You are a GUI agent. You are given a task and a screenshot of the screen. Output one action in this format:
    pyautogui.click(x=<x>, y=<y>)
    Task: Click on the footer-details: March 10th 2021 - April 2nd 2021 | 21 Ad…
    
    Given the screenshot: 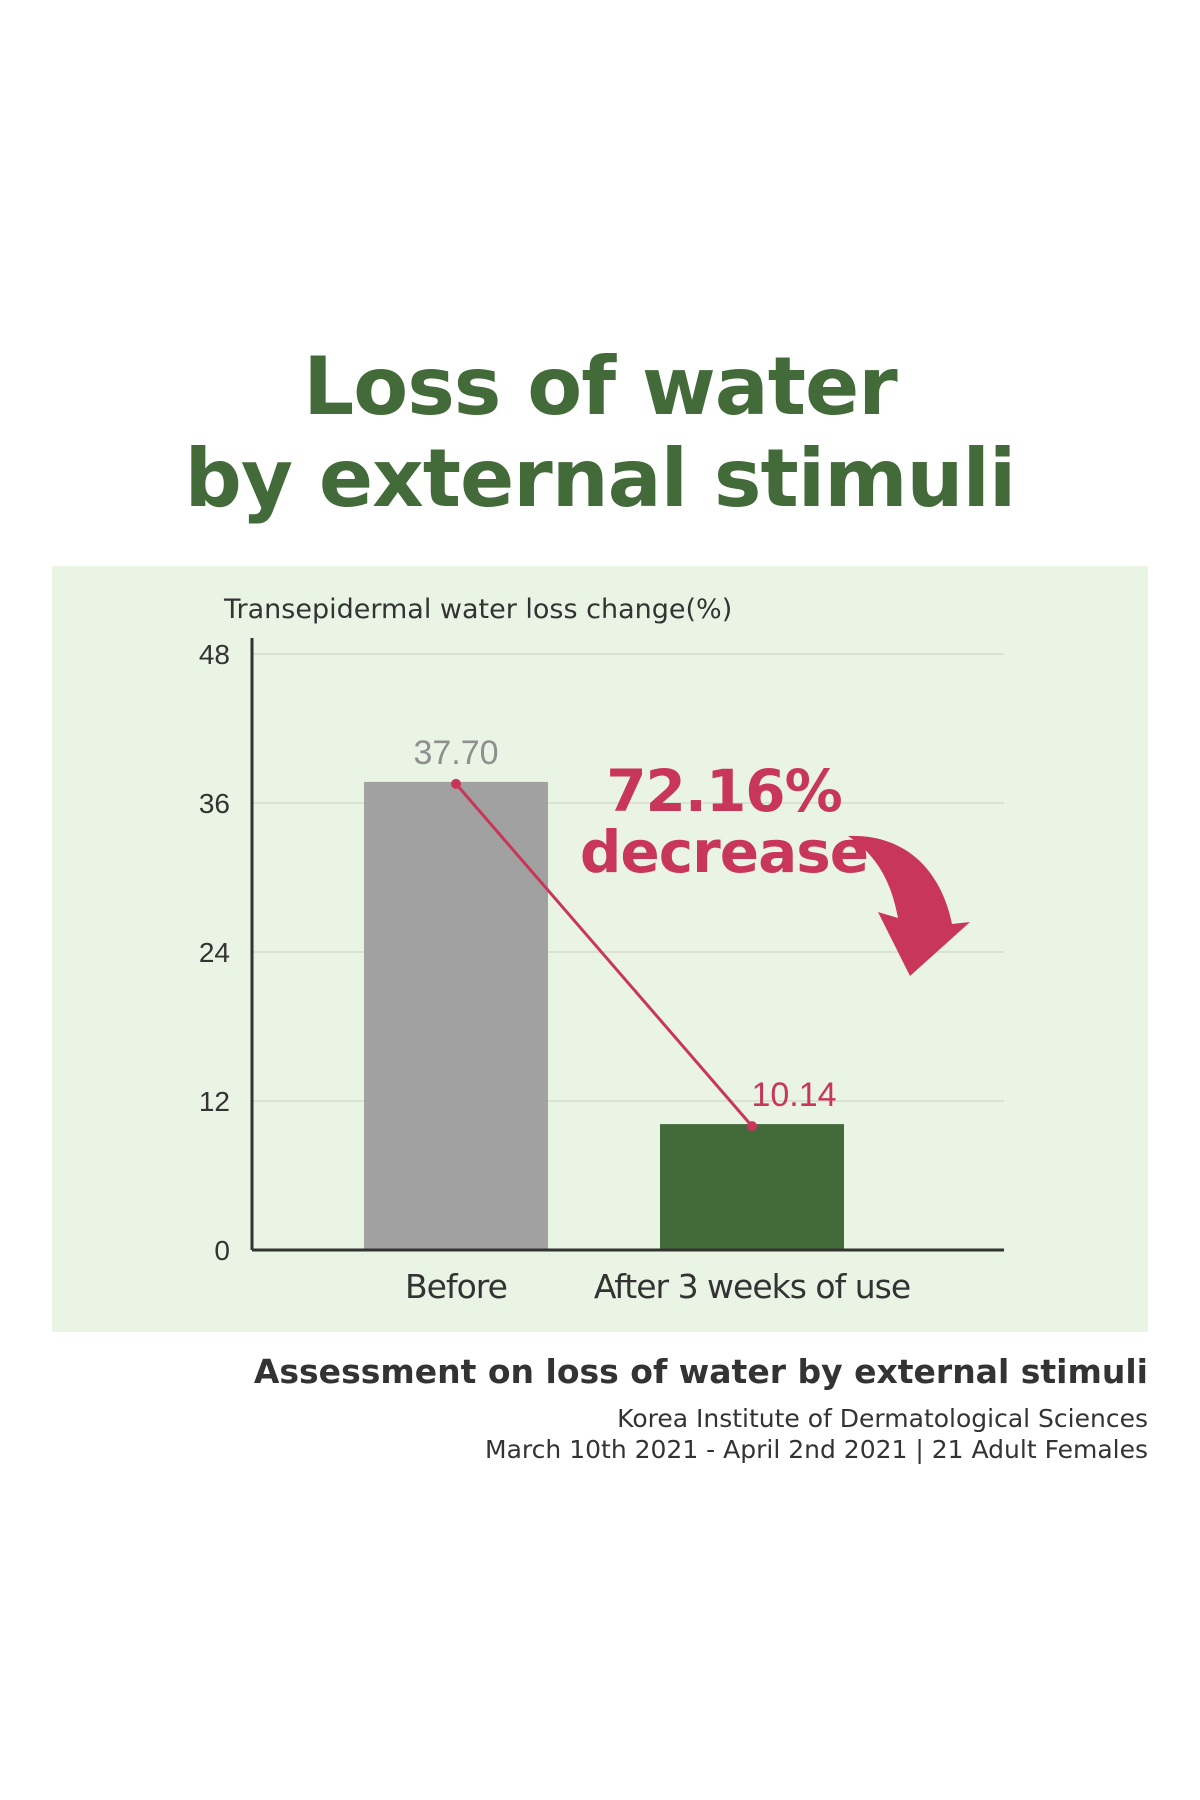 What is the action you would take?
    pyautogui.click(x=816, y=1449)
    